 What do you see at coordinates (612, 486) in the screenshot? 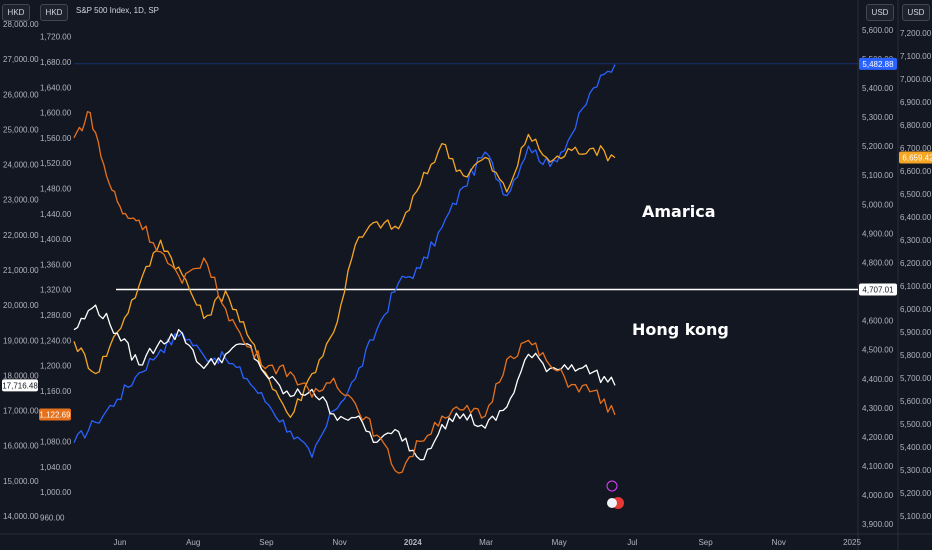
I see `flash-event-icon` at bounding box center [612, 486].